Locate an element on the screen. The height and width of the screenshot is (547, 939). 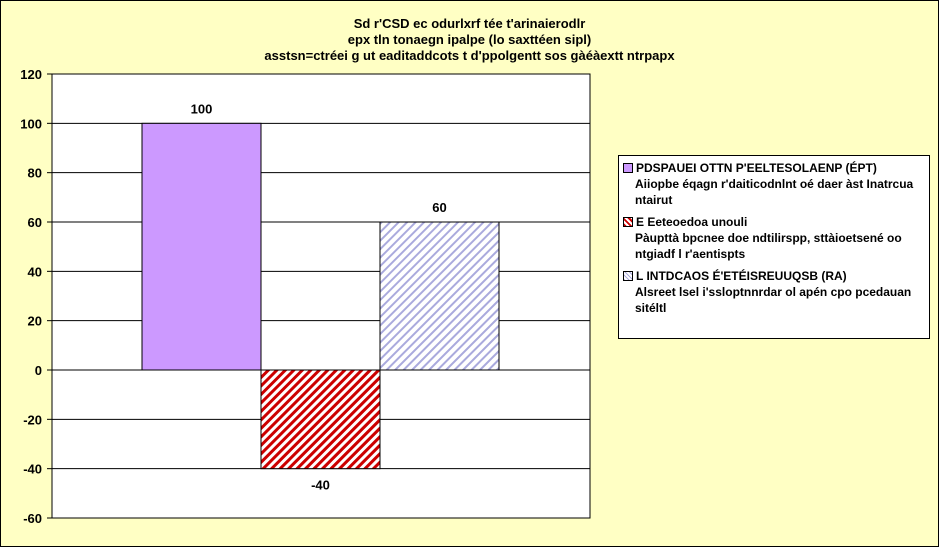
y-tick-label: 20 is located at coordinates (35, 321).